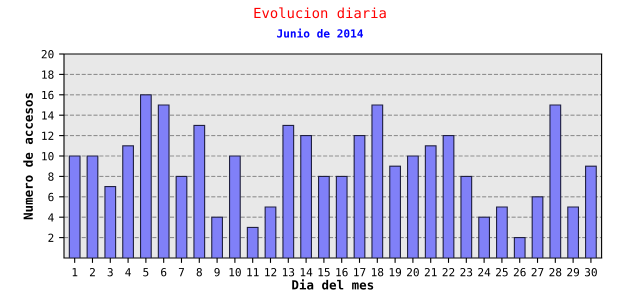 This screenshot has width=640, height=300. What do you see at coordinates (48, 54) in the screenshot?
I see `y-tick-label: 20` at bounding box center [48, 54].